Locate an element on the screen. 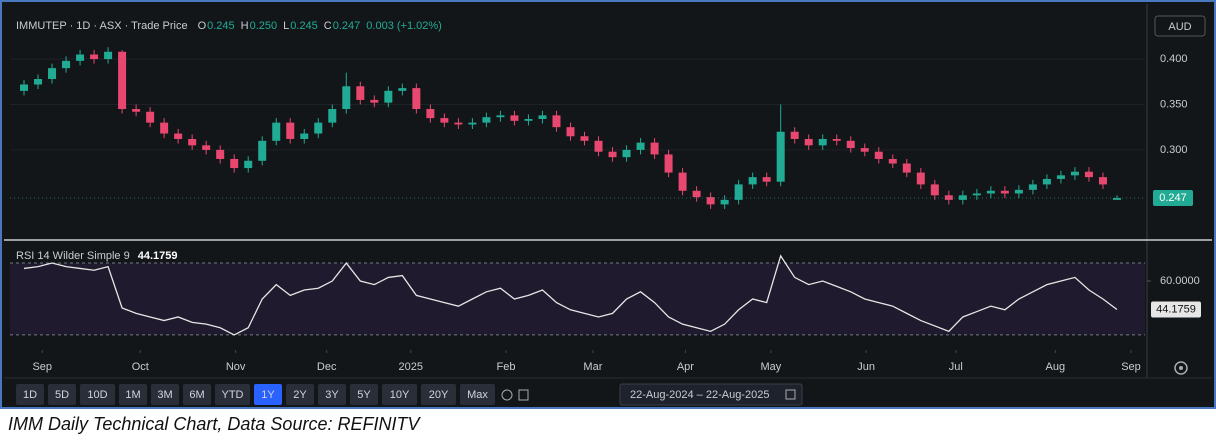 This screenshot has width=1216, height=444. x-tick-label: 2025 is located at coordinates (411, 367).